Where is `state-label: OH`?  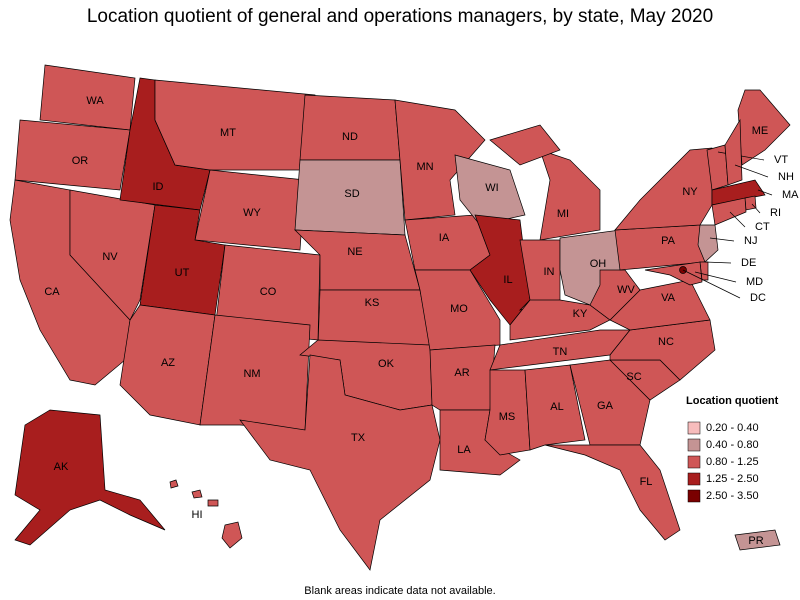
state-label: OH is located at coordinates (598, 264).